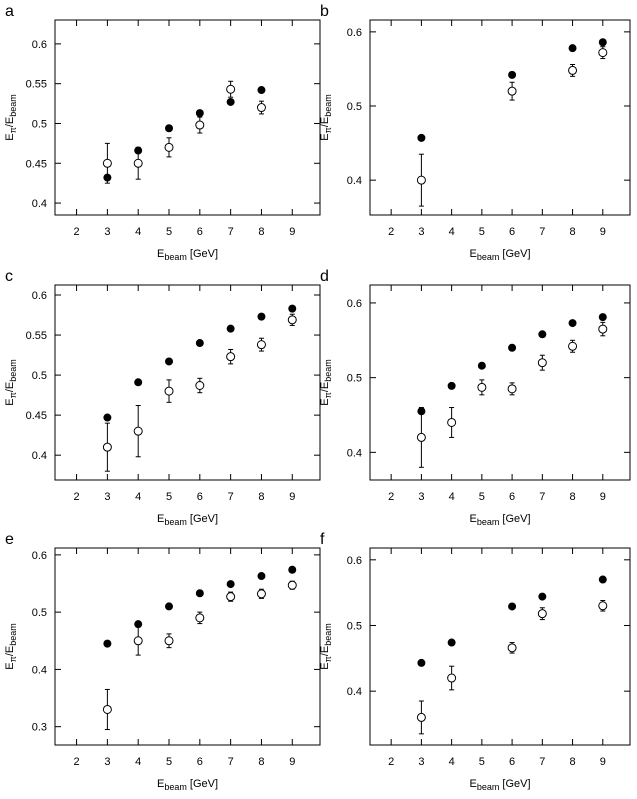  I want to click on x-tick-label: 7, so click(231, 497).